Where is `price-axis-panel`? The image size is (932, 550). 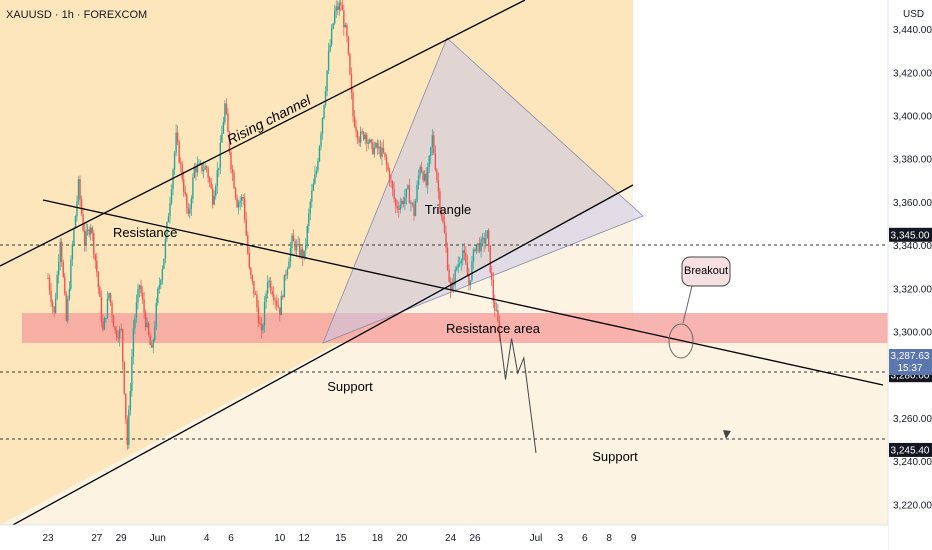 price-axis-panel is located at coordinates (910, 275).